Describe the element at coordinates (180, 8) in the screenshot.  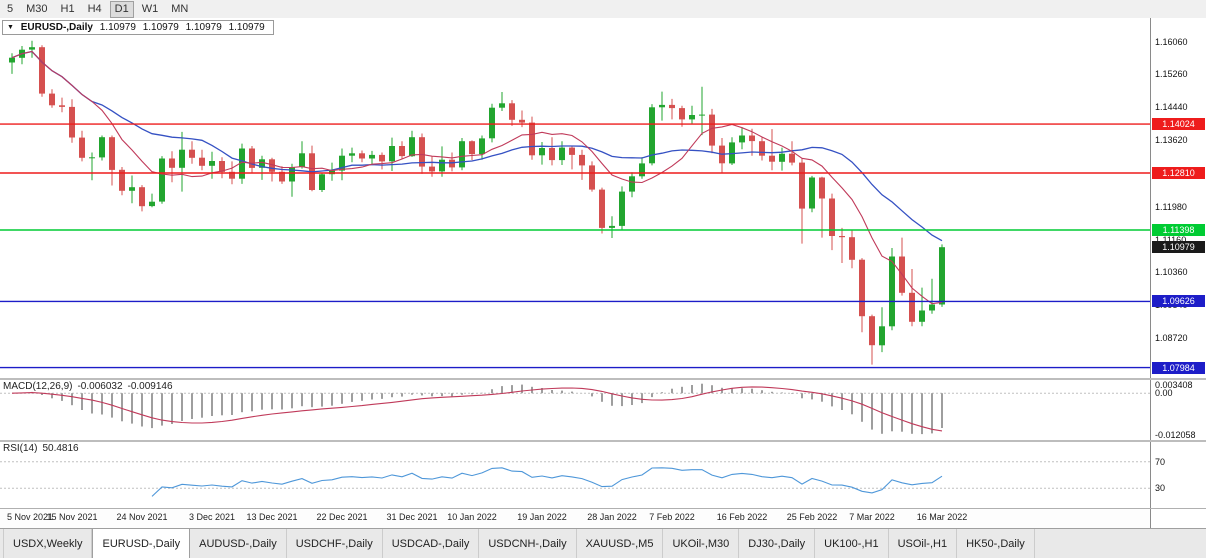
I see `timeframe-mn-button: MN` at that location.